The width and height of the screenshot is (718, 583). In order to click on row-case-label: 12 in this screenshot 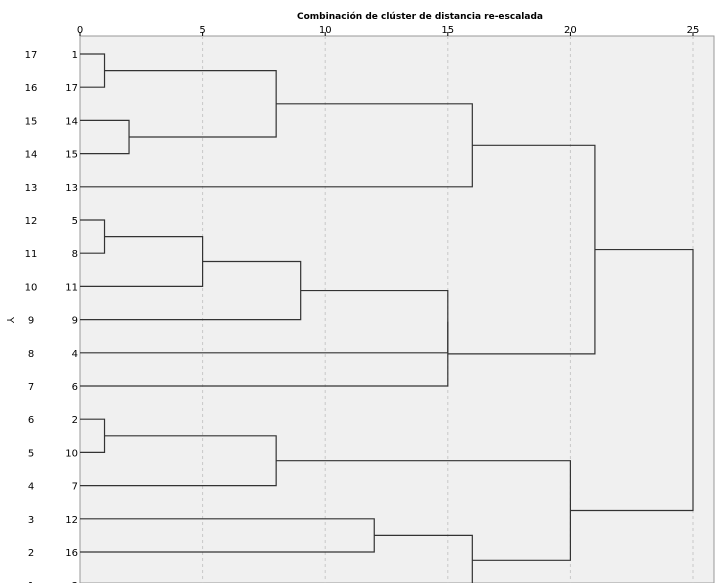, I will do `click(71, 520)`.